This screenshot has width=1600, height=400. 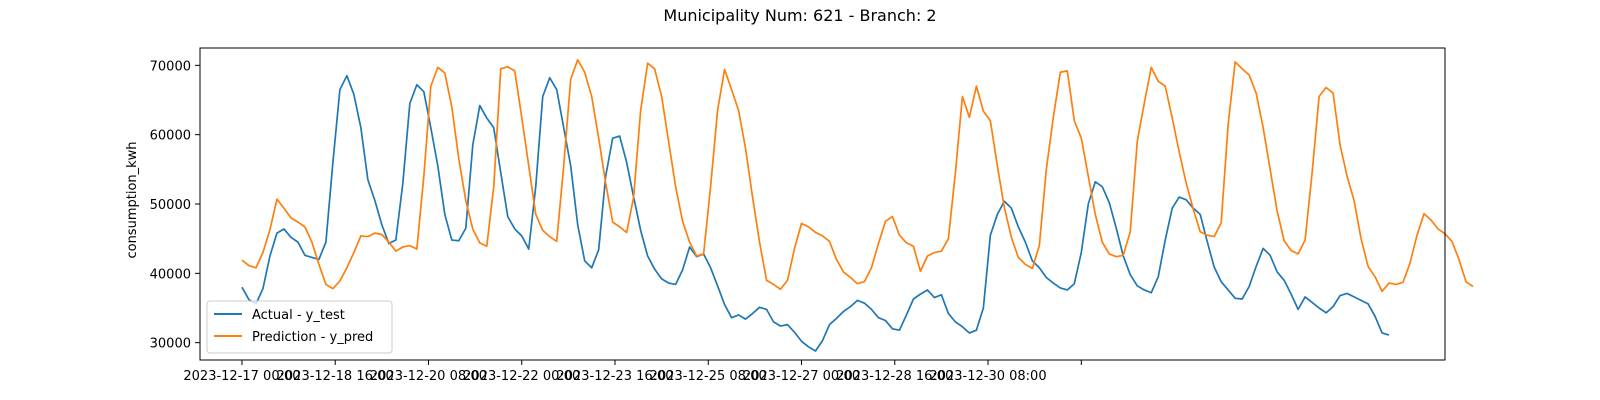 I want to click on y-tick-label: 40000, so click(x=170, y=274).